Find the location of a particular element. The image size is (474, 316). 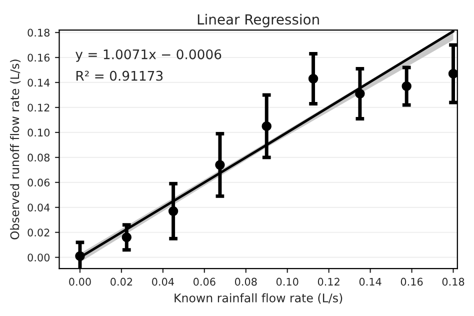

y-tick-label: 0.06 is located at coordinates (39, 182).